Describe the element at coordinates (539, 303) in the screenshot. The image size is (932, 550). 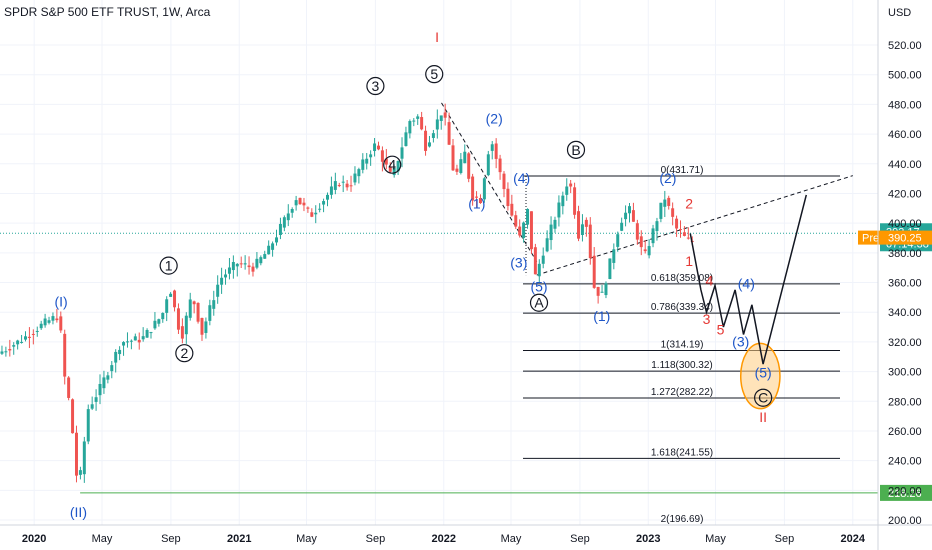
I see `wave-label: A` at that location.